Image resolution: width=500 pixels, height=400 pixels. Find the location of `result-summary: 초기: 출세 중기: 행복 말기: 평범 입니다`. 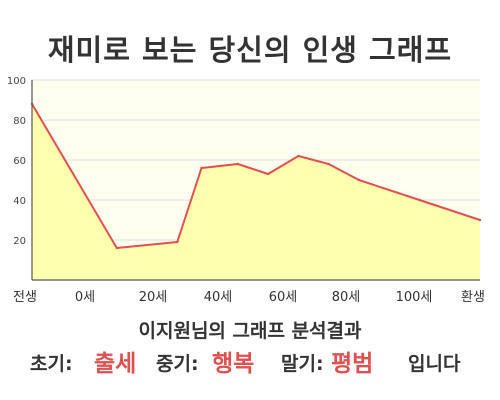

result-summary: 초기: 출세 중기: 행복 말기: 평범 입니다 is located at coordinates (250, 364).